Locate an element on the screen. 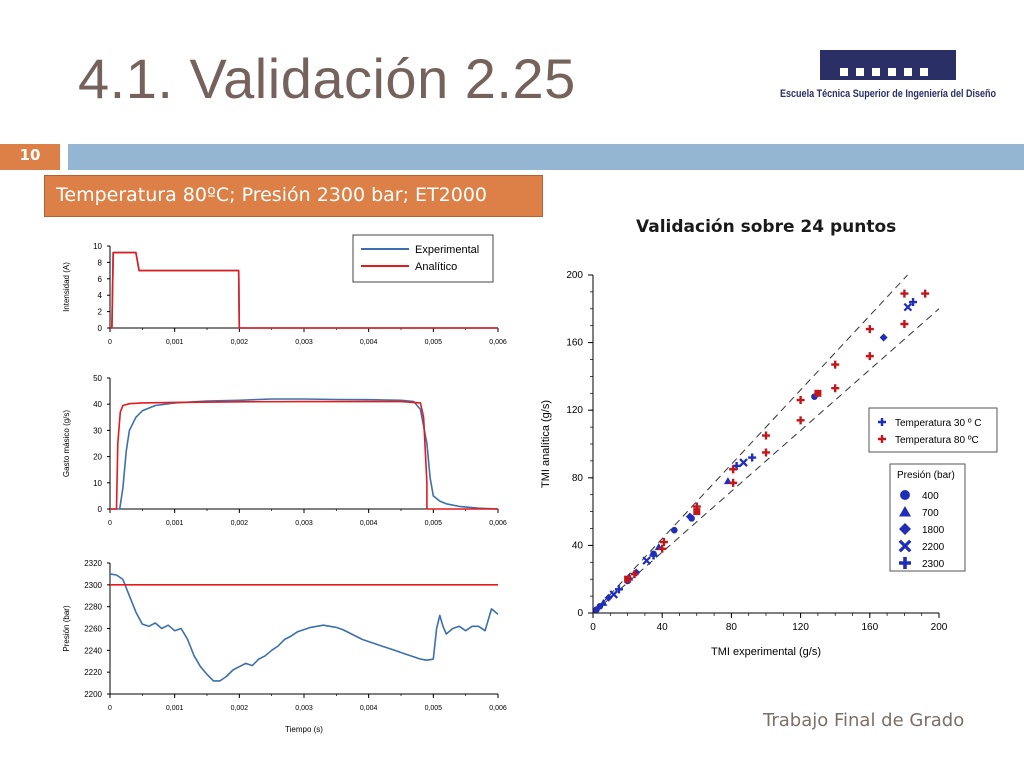 This screenshot has width=1024, height=768. y-tick-label: 2280 is located at coordinates (93, 607).